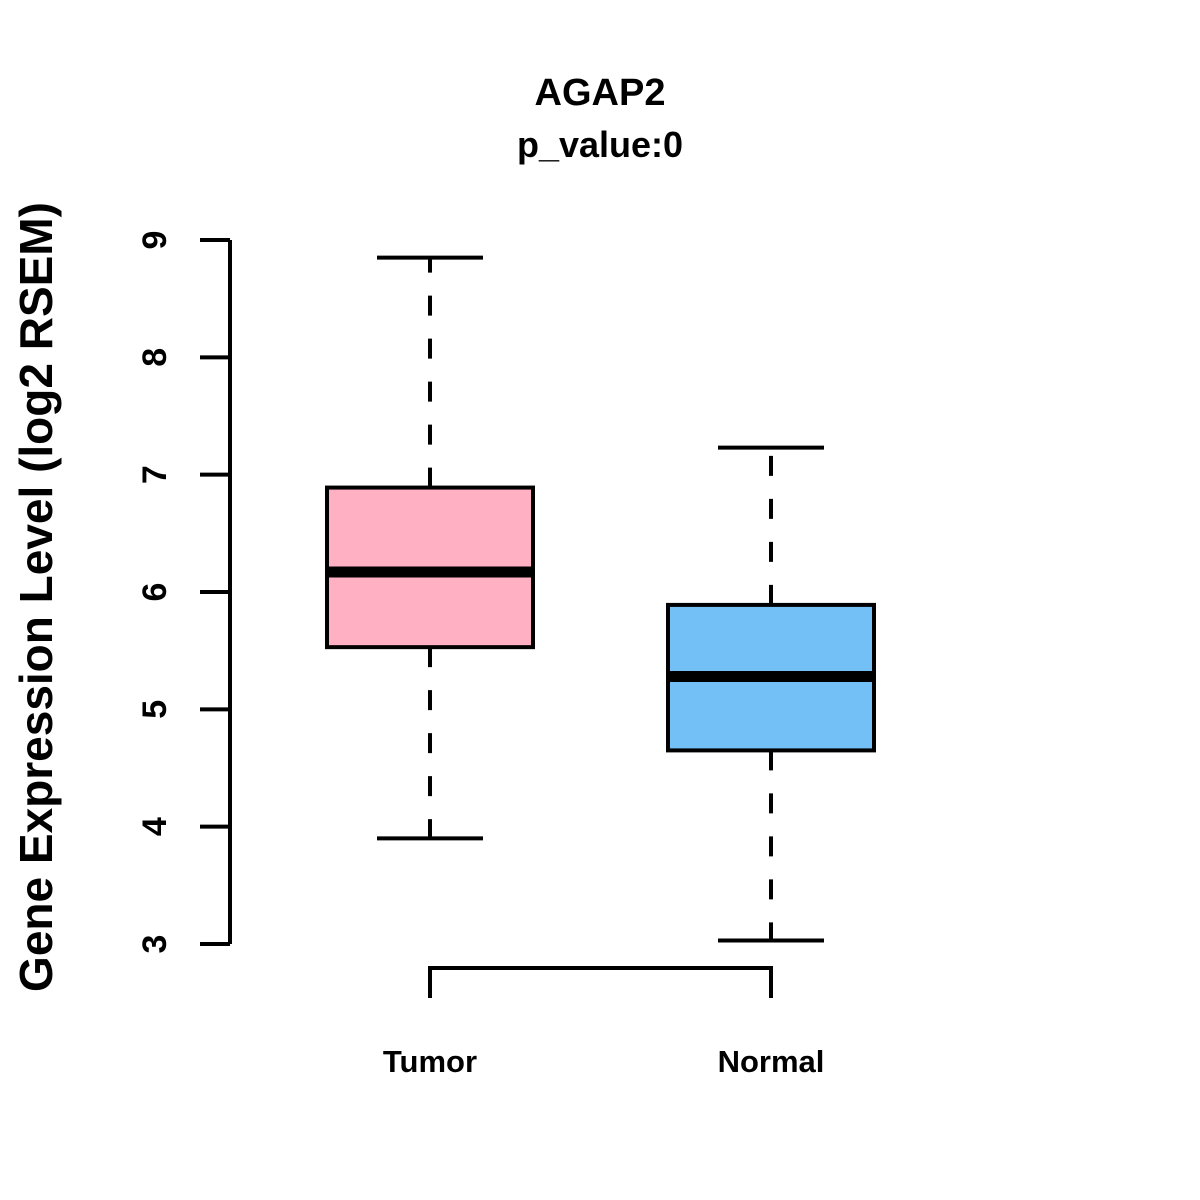 This screenshot has height=1200, width=1200. I want to click on y-tick-label: 7, so click(155, 474).